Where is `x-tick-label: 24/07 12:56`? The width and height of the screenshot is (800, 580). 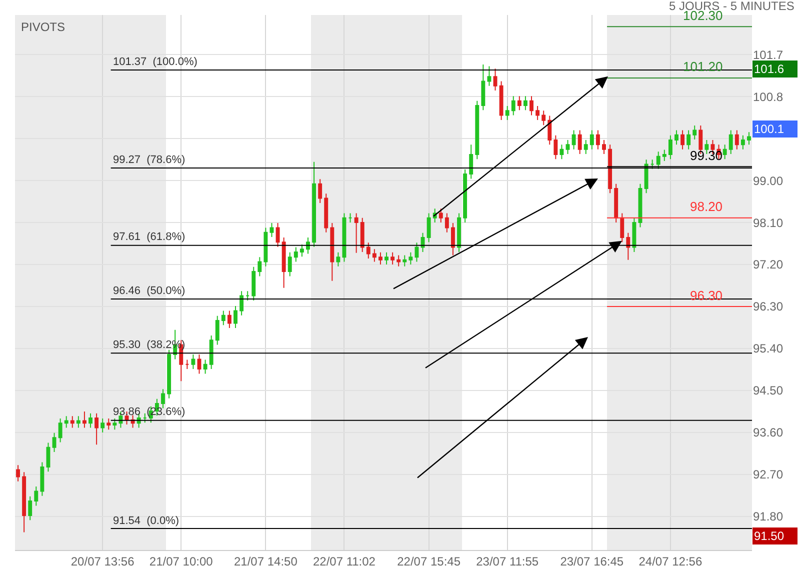 x-tick-label: 24/07 12:56 is located at coordinates (670, 561).